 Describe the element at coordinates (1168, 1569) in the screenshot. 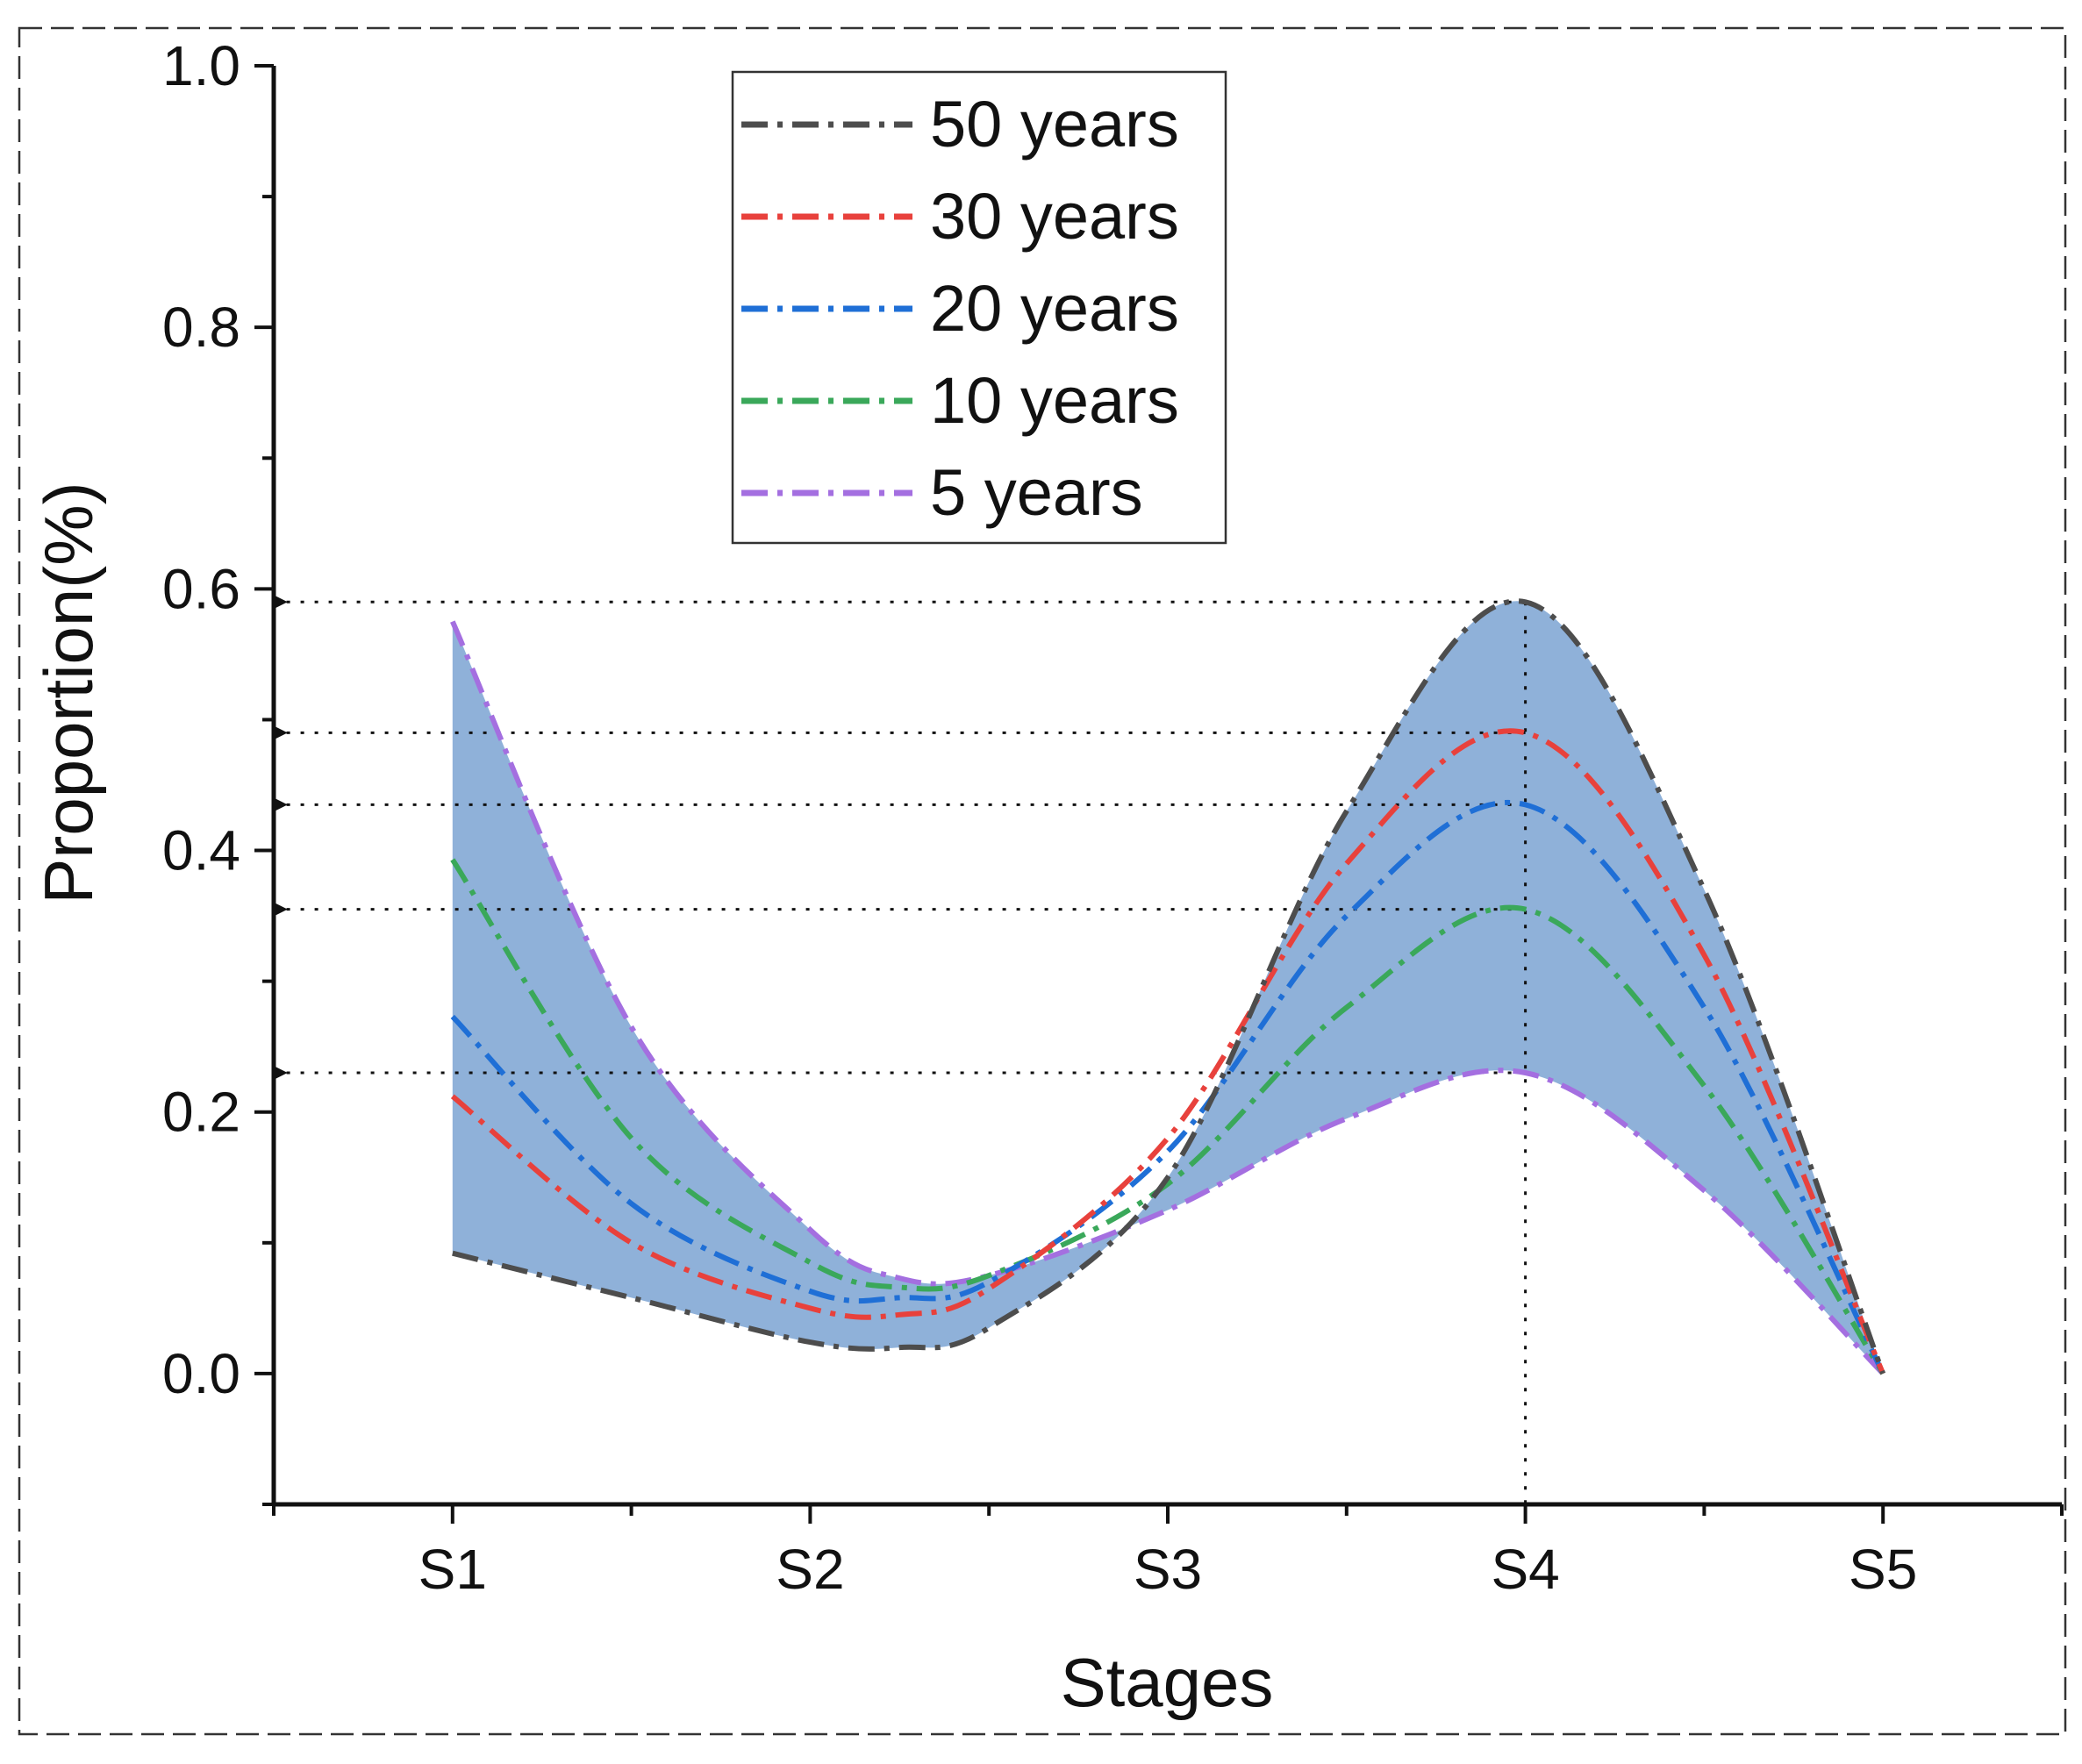

I see `x-tick-label: S3` at that location.